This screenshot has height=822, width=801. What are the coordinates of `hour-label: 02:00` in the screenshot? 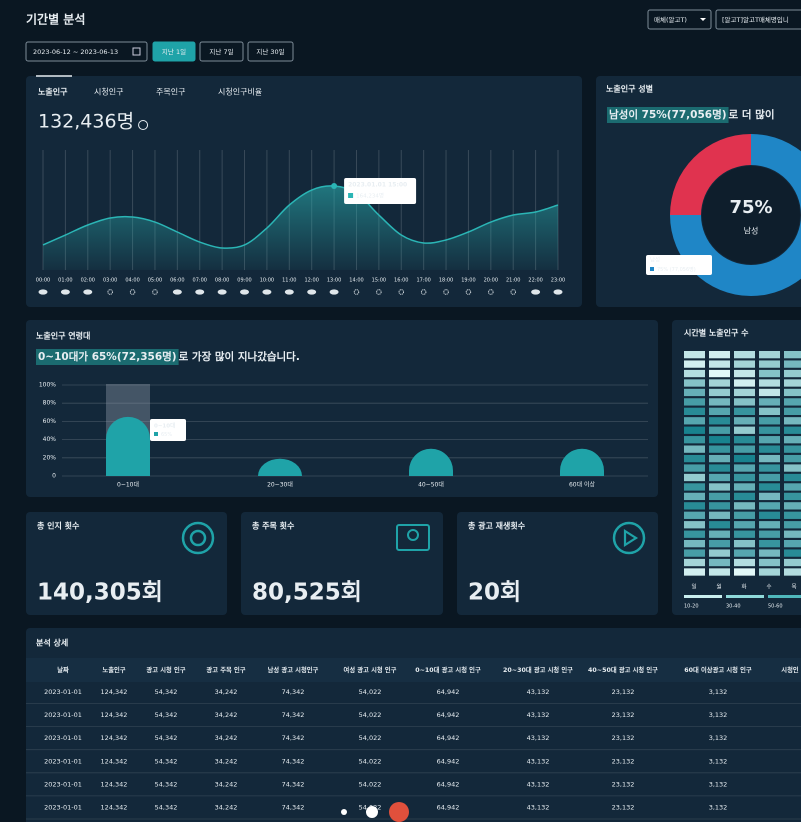 It's located at (88, 281).